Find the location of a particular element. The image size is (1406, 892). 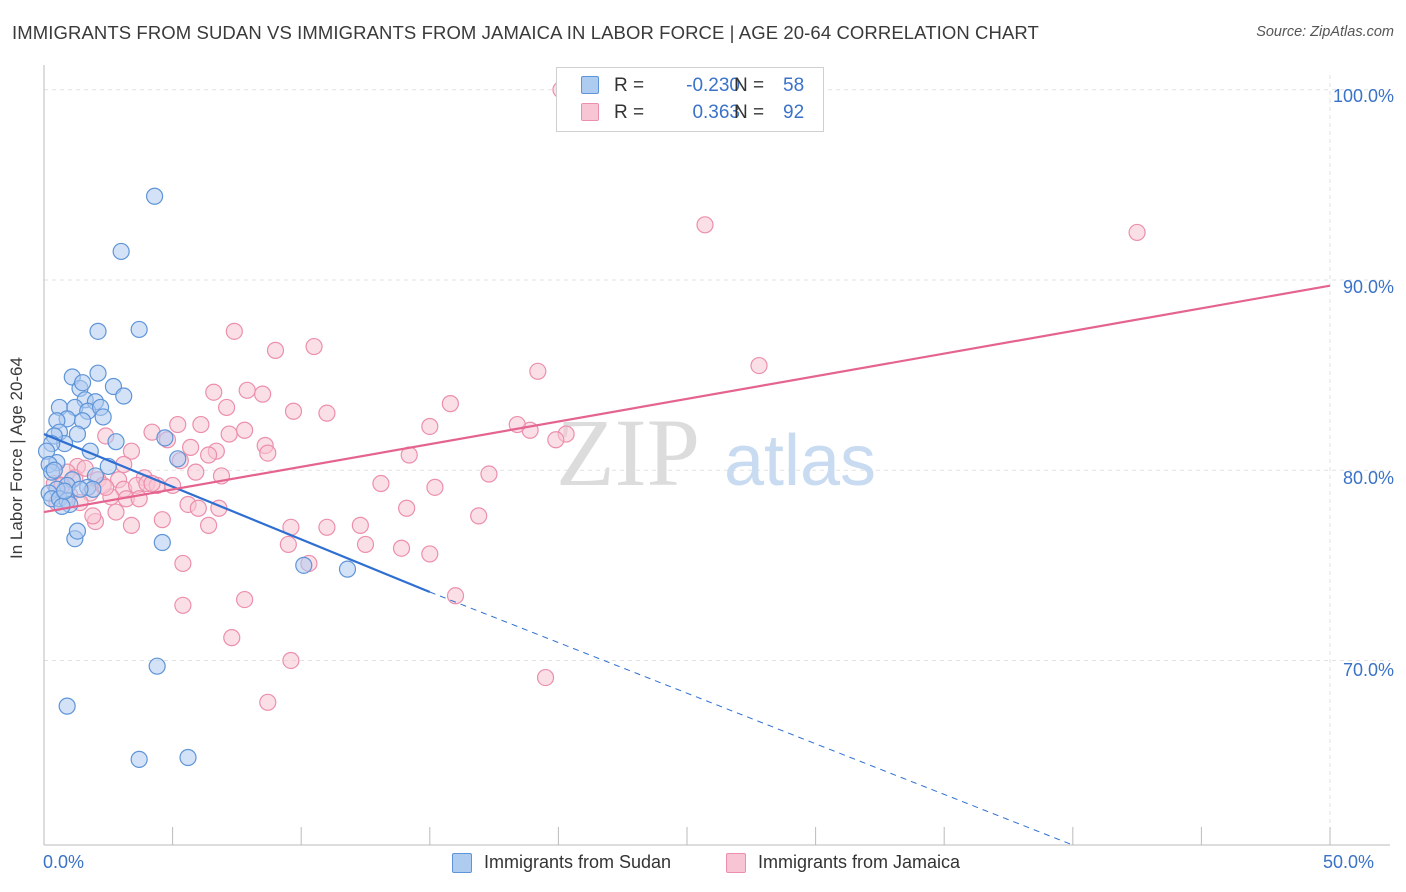

watermark: ZIP atlas is located at coordinates (716, 452).